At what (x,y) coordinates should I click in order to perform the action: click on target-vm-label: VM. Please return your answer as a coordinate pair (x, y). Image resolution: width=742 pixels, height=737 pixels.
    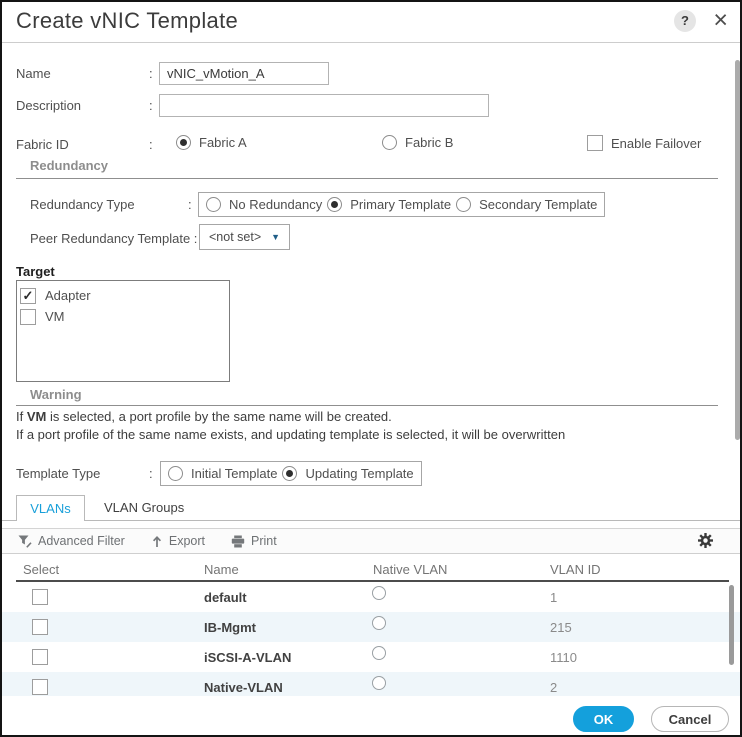
    Looking at the image, I should click on (55, 316).